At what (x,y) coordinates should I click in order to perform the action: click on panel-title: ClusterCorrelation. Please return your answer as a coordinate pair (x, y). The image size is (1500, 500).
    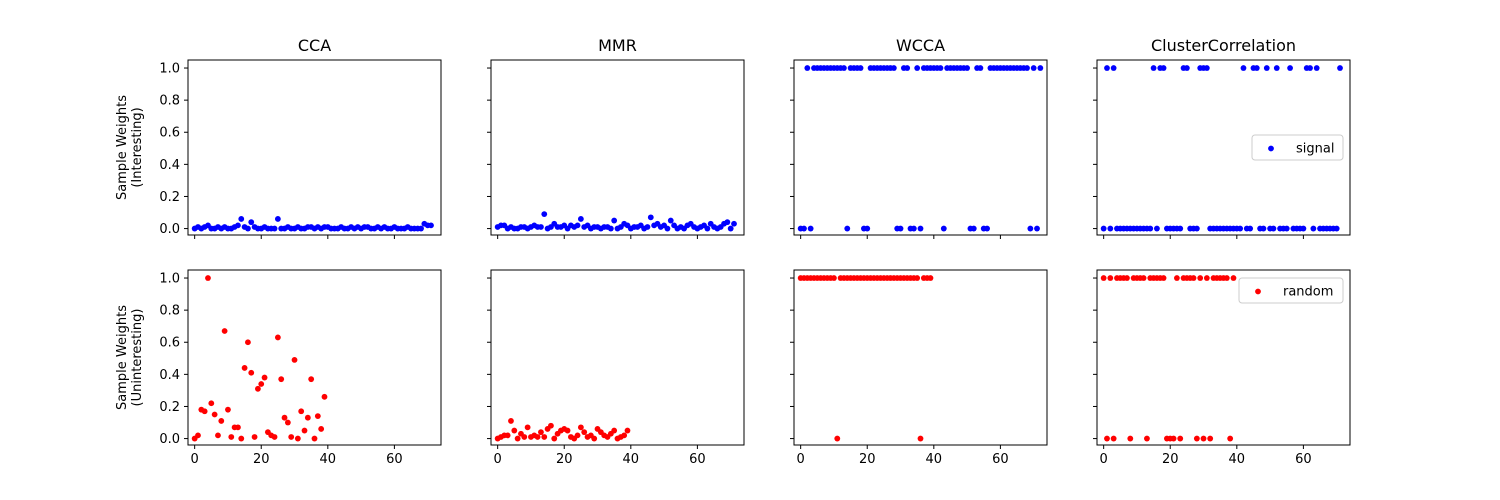
    Looking at the image, I should click on (1223, 45).